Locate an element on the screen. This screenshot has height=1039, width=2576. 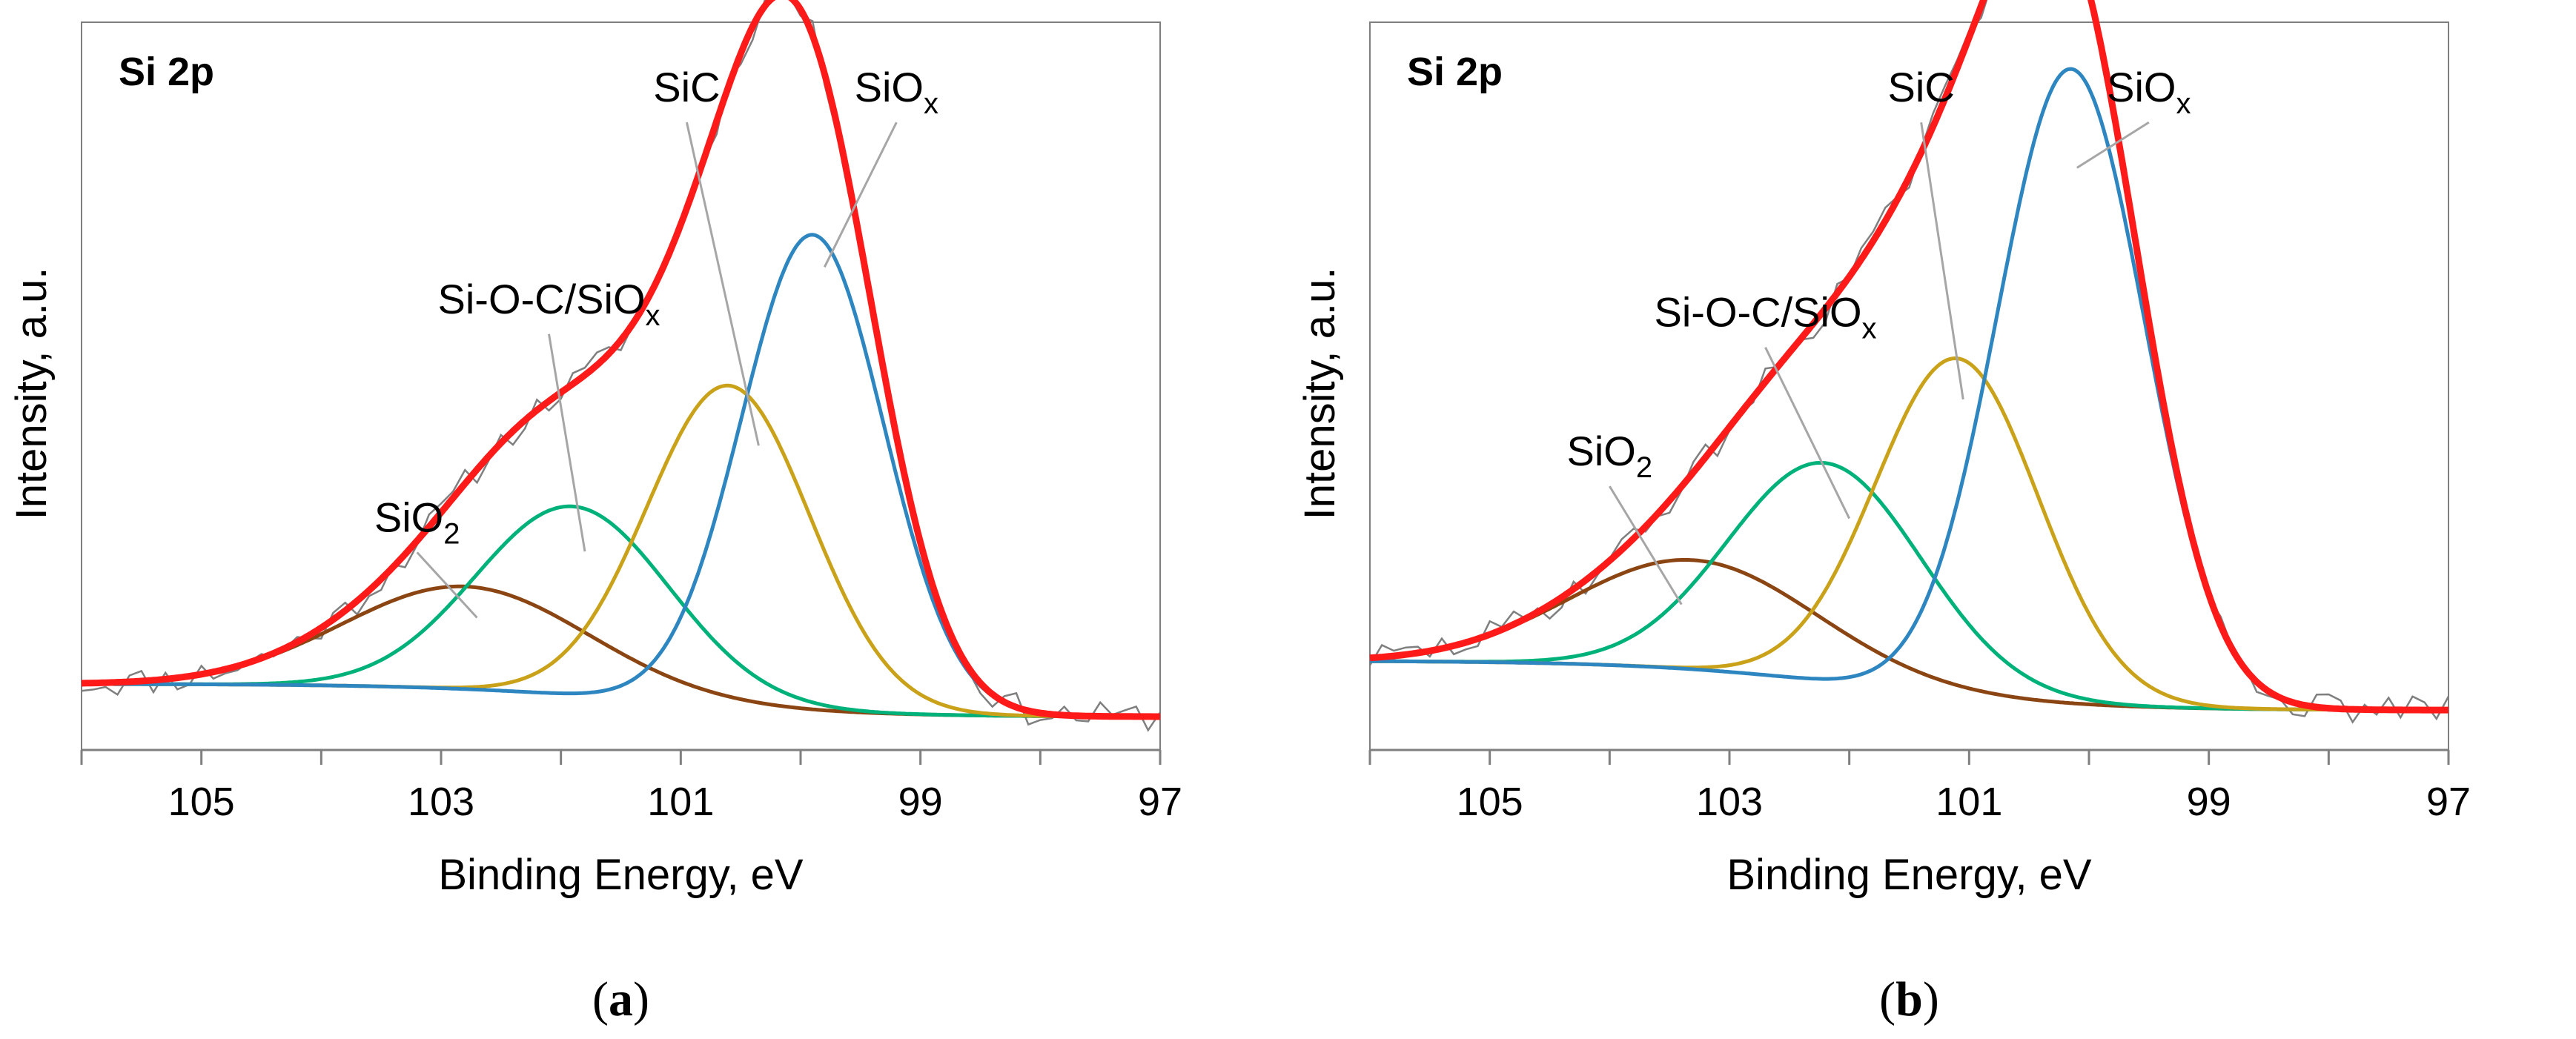
component-sic-line is located at coordinates (1909, 534).